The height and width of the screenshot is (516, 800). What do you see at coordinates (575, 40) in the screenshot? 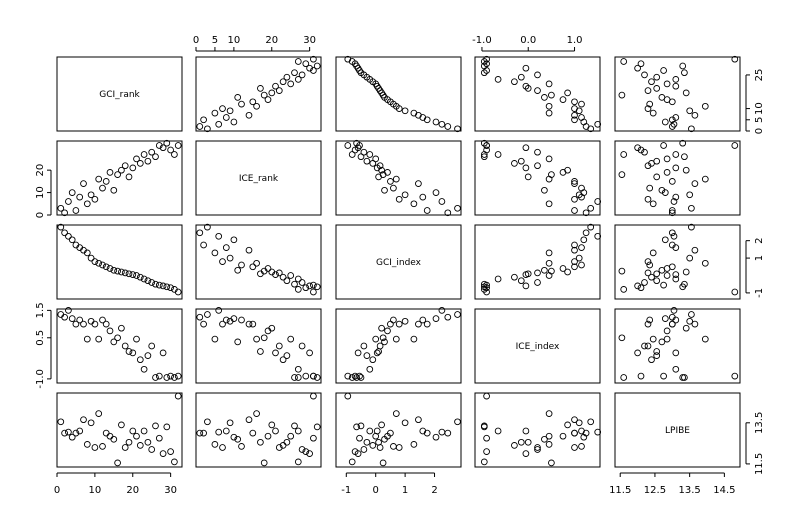
I see `tick-label: 1.0` at bounding box center [575, 40].